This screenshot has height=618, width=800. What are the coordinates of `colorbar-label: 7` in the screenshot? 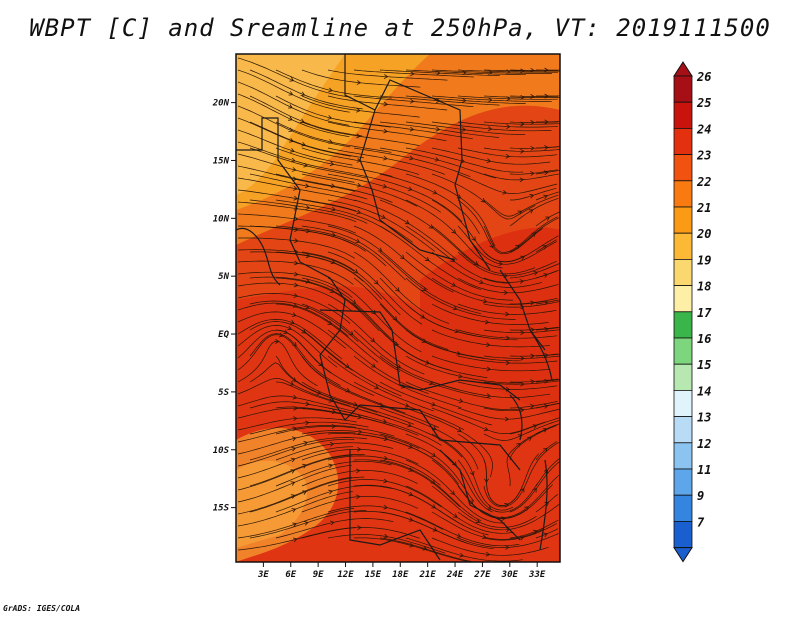 It's located at (701, 522).